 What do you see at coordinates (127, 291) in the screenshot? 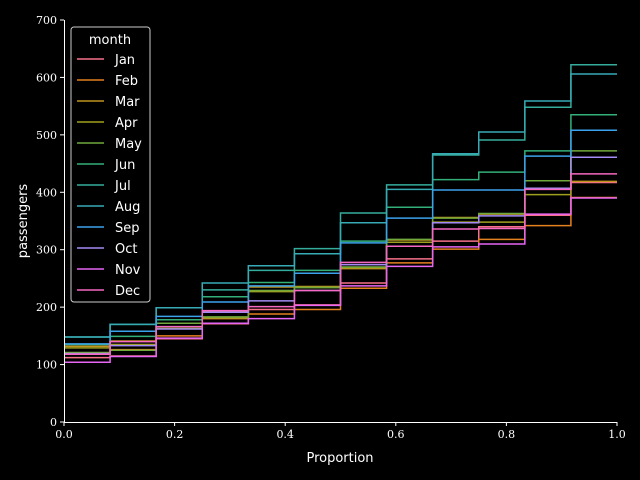
I see `legend-label-dec: Dec` at bounding box center [127, 291].